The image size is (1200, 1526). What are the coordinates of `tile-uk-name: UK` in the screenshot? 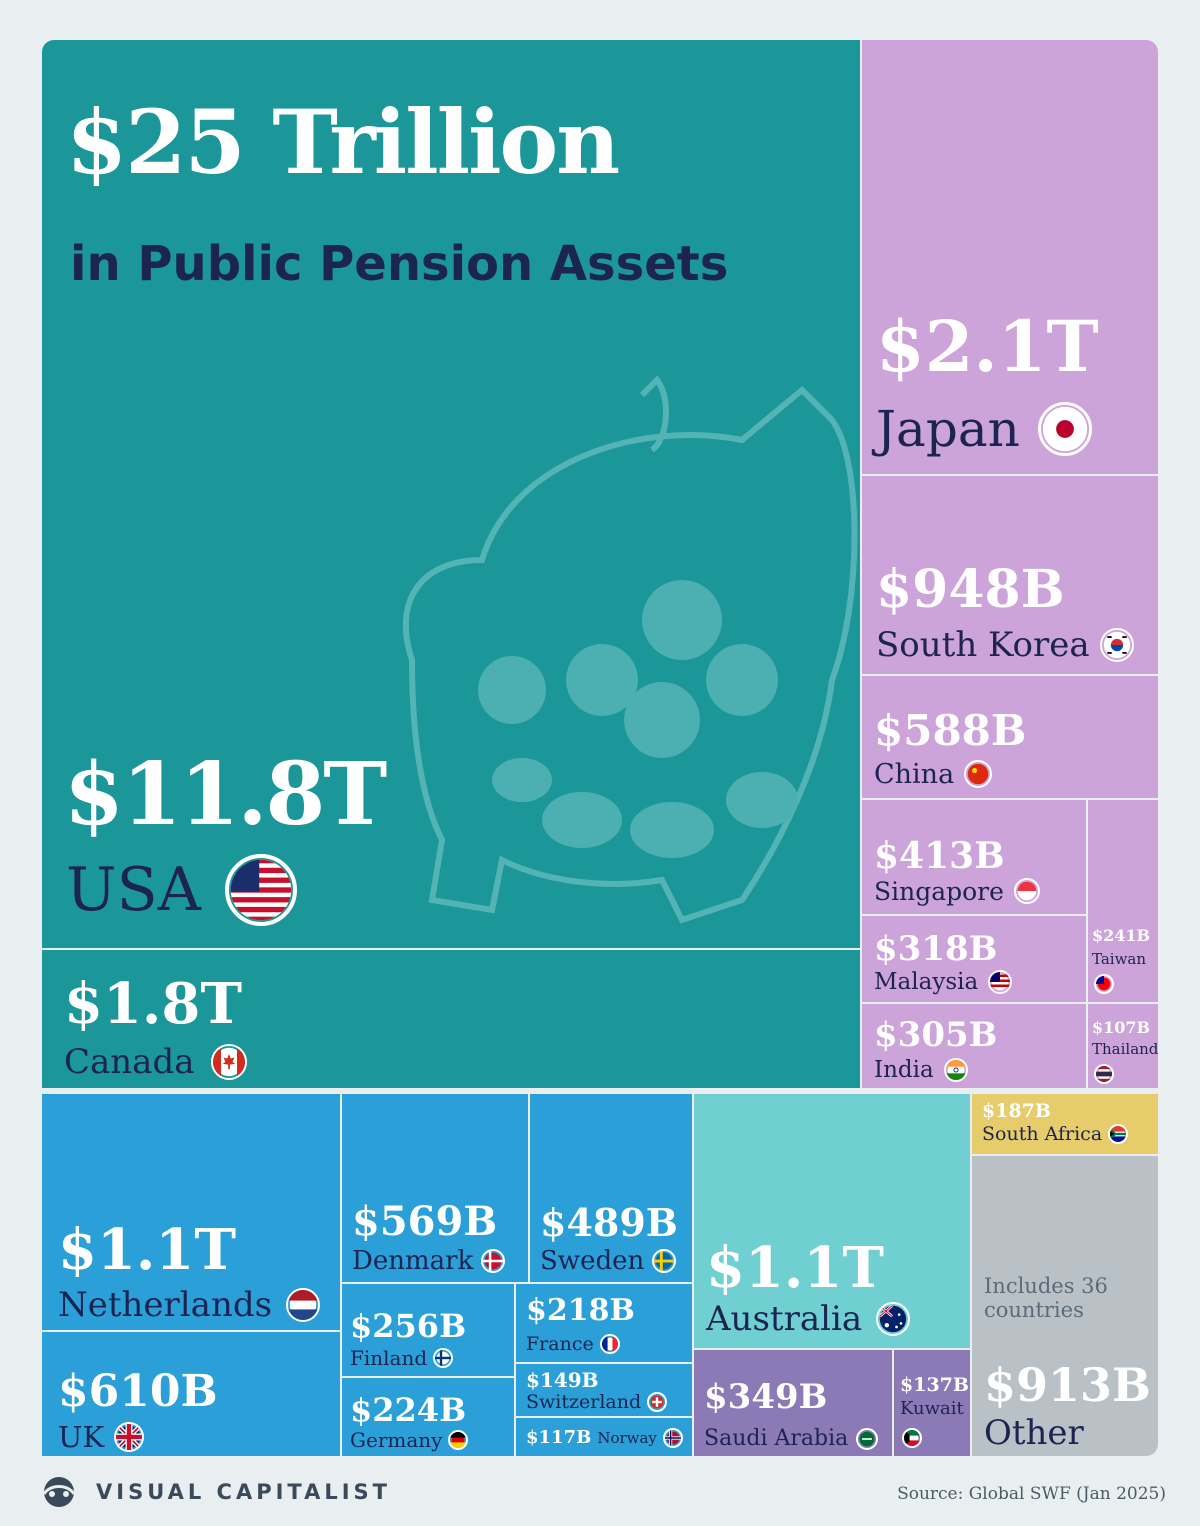 It's located at (81, 1436).